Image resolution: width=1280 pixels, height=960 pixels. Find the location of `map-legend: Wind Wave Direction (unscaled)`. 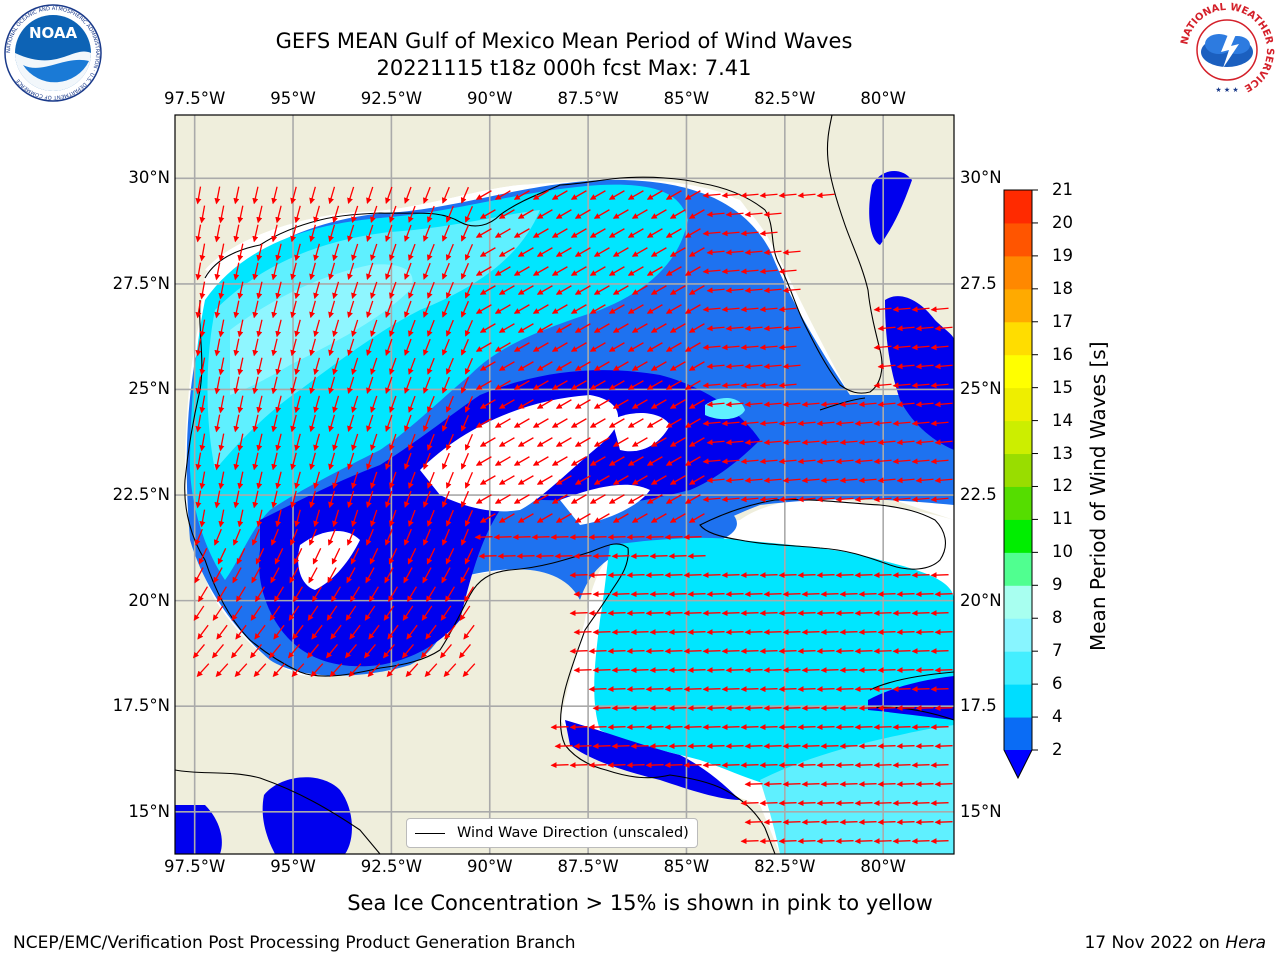

map-legend: Wind Wave Direction (unscaled) is located at coordinates (552, 833).